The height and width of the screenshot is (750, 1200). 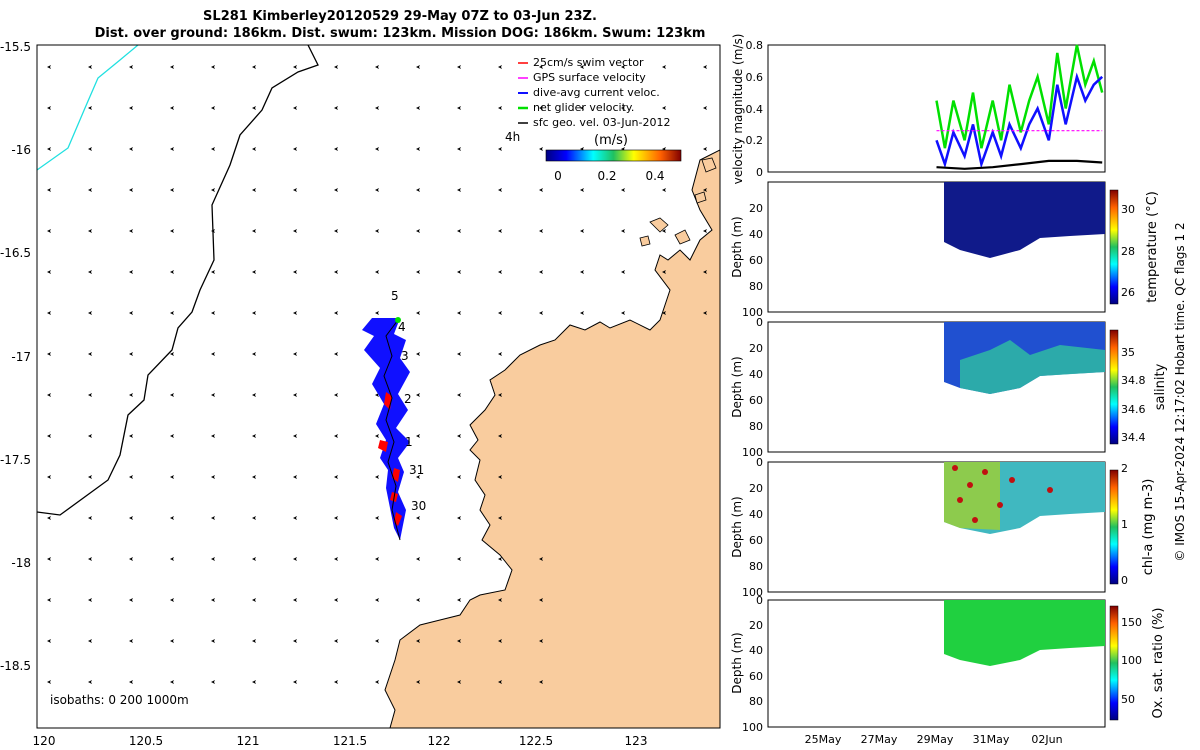 I want to click on legend-swim-vector: 25cm/s swim vector, so click(x=588, y=62).